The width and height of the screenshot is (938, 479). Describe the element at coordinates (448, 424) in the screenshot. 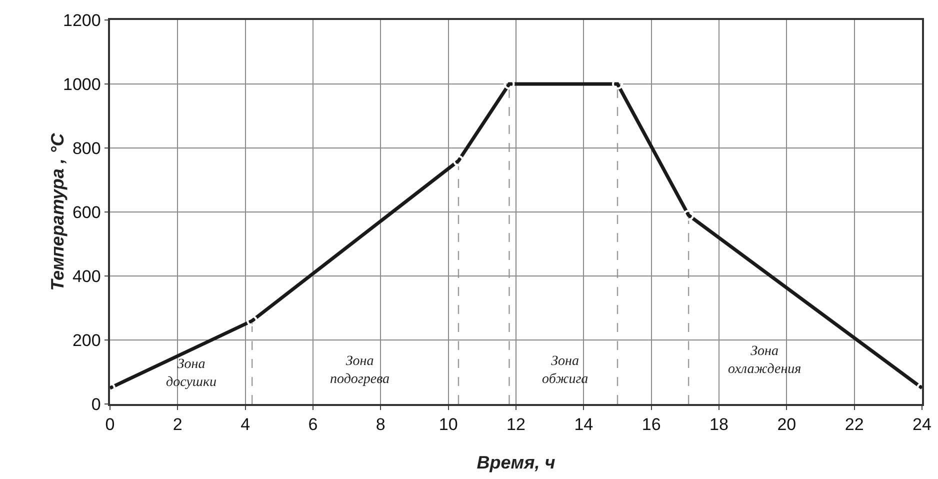

I see `x-tick-label: 10` at that location.